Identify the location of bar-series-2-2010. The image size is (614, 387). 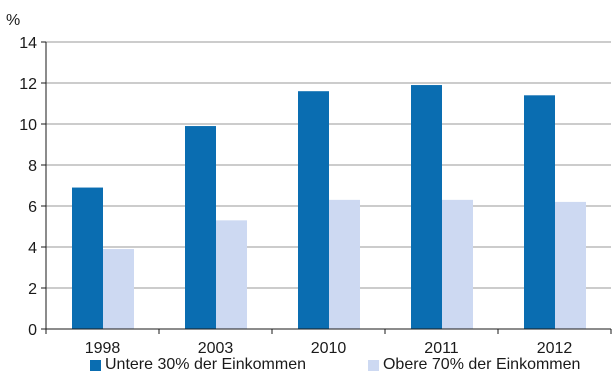
(344, 264).